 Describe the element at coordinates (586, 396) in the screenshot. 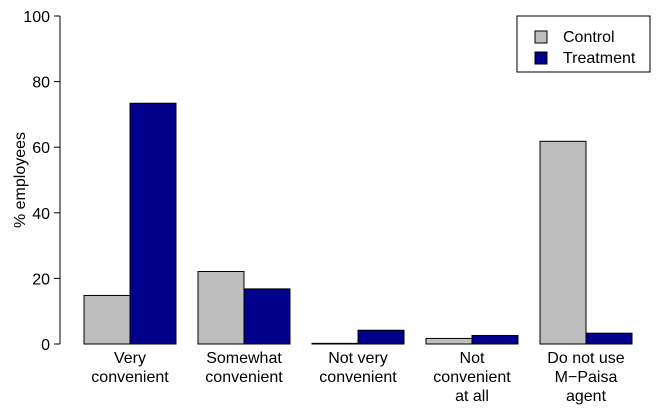

I see `x-category-label: agent` at that location.